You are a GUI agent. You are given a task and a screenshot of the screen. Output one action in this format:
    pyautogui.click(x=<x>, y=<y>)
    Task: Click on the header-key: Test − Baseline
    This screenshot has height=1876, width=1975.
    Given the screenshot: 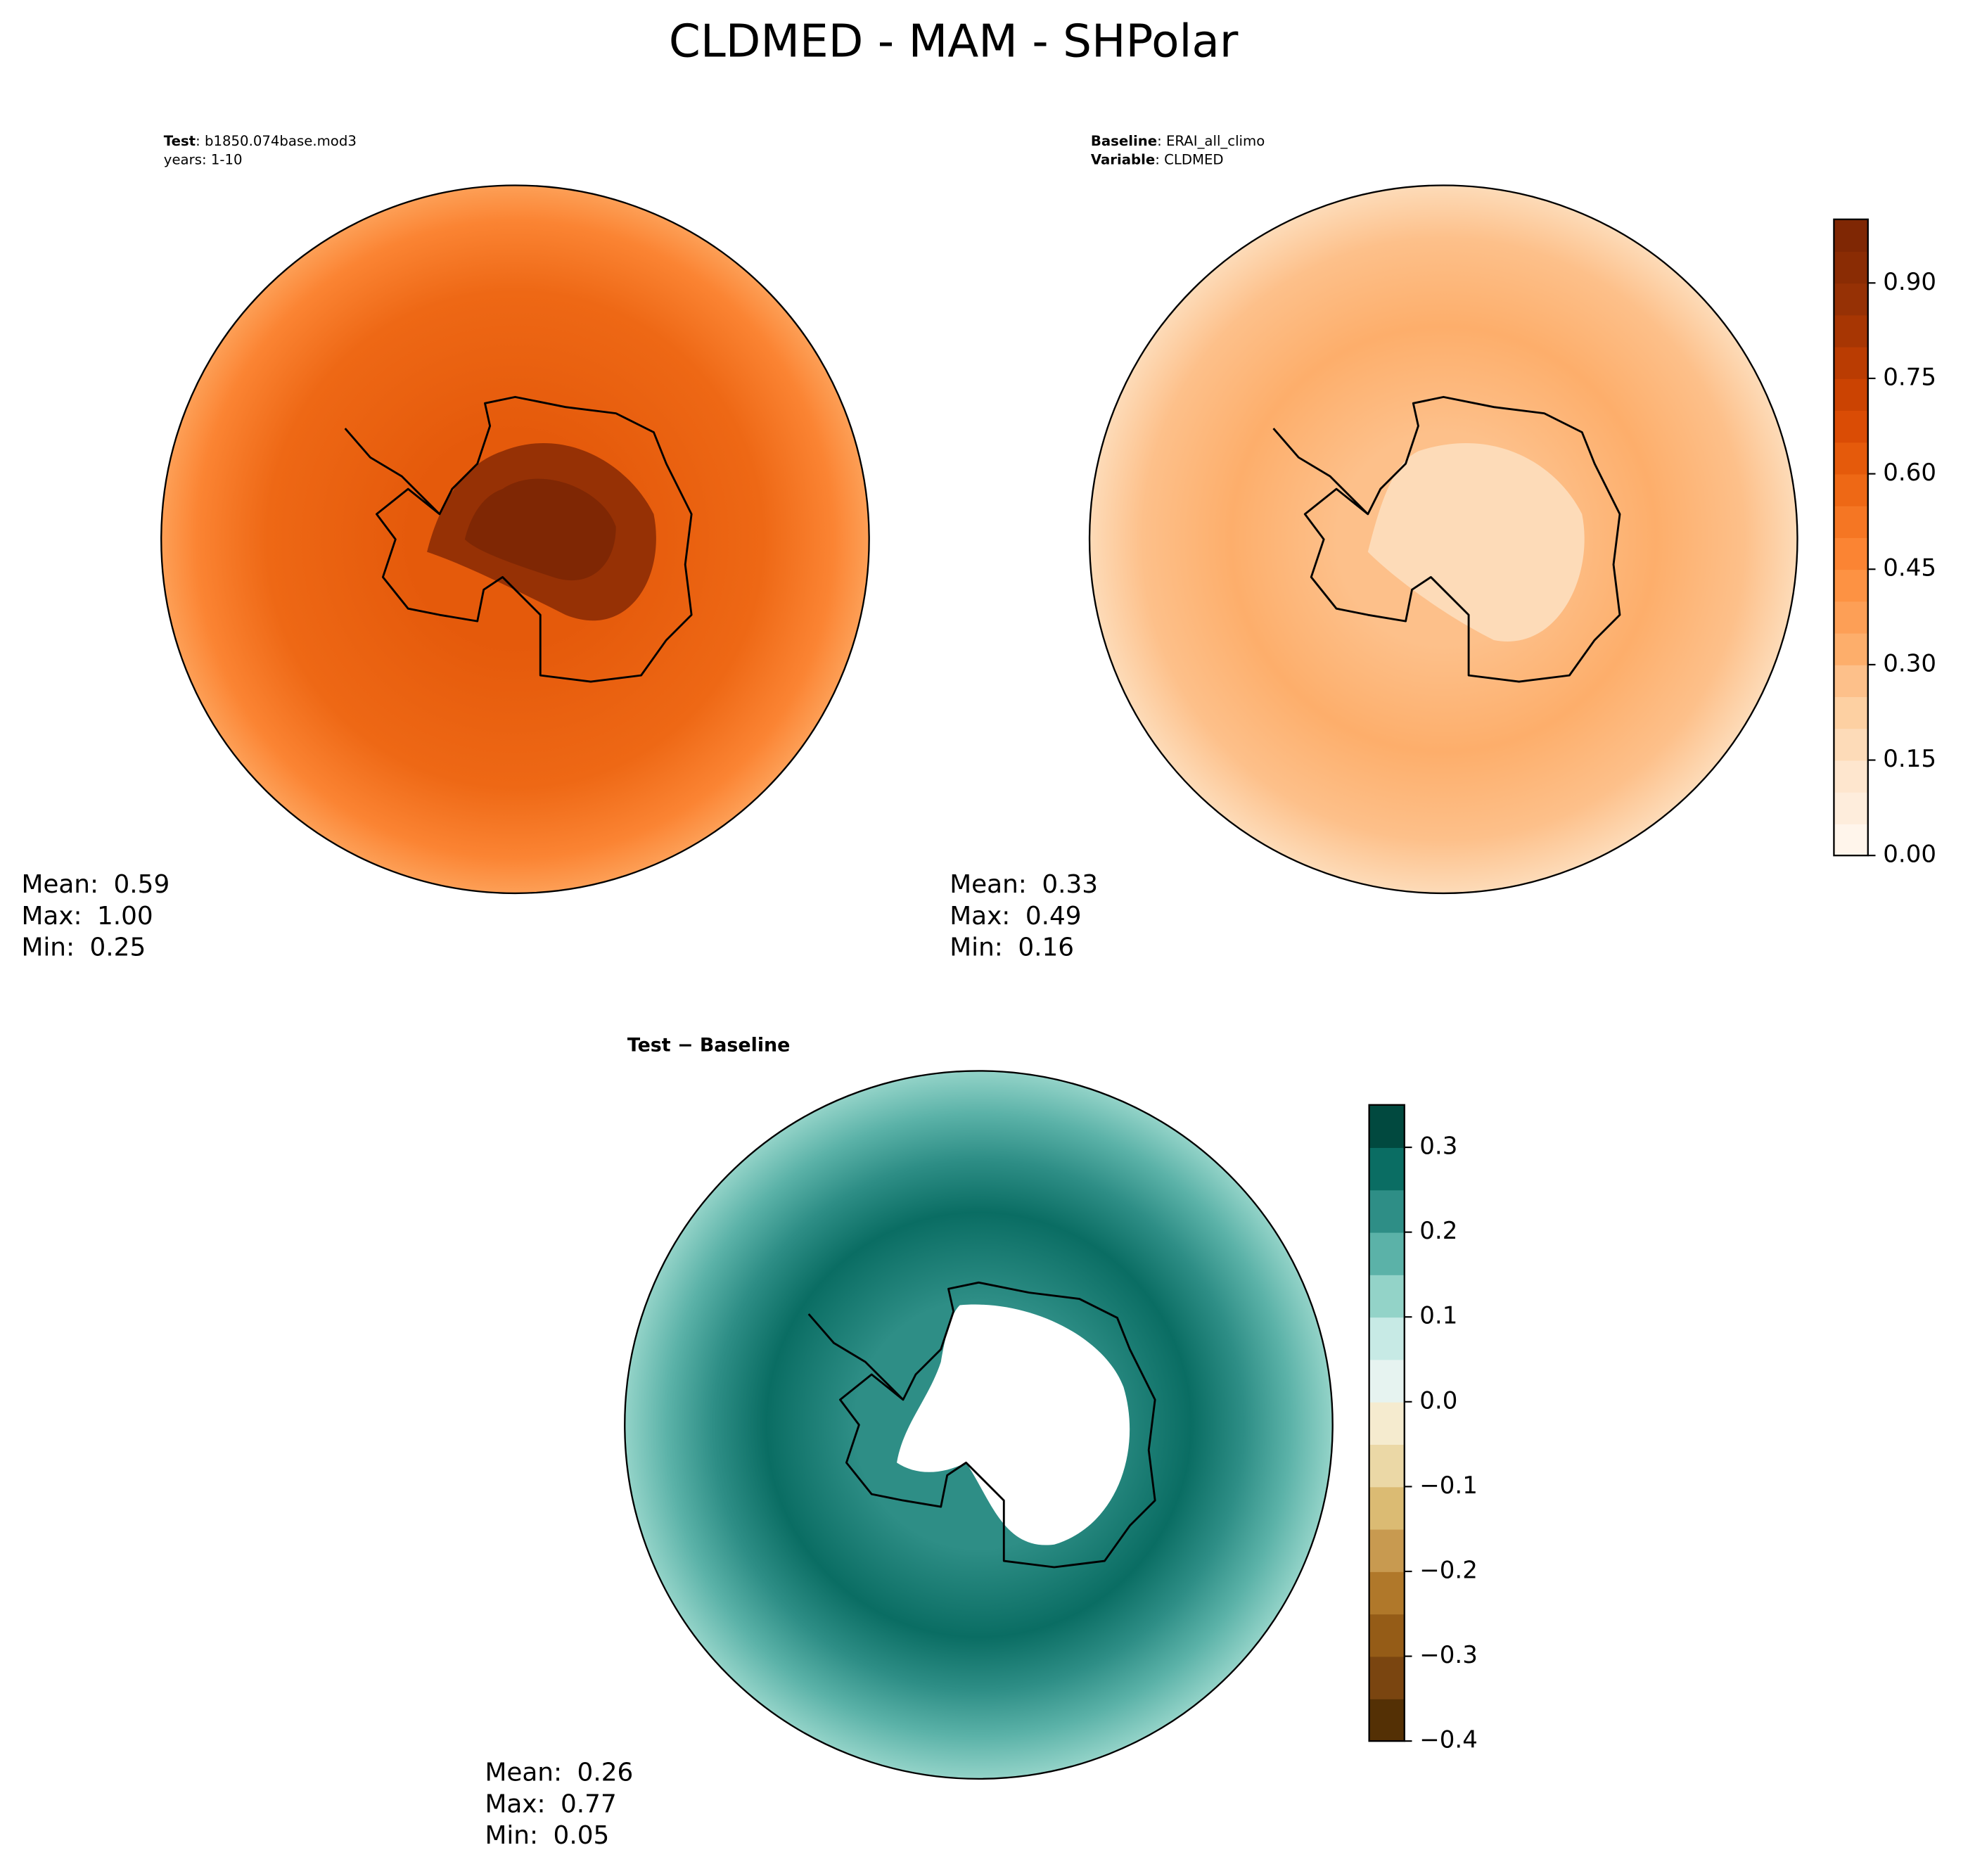 What is the action you would take?
    pyautogui.click(x=709, y=1045)
    